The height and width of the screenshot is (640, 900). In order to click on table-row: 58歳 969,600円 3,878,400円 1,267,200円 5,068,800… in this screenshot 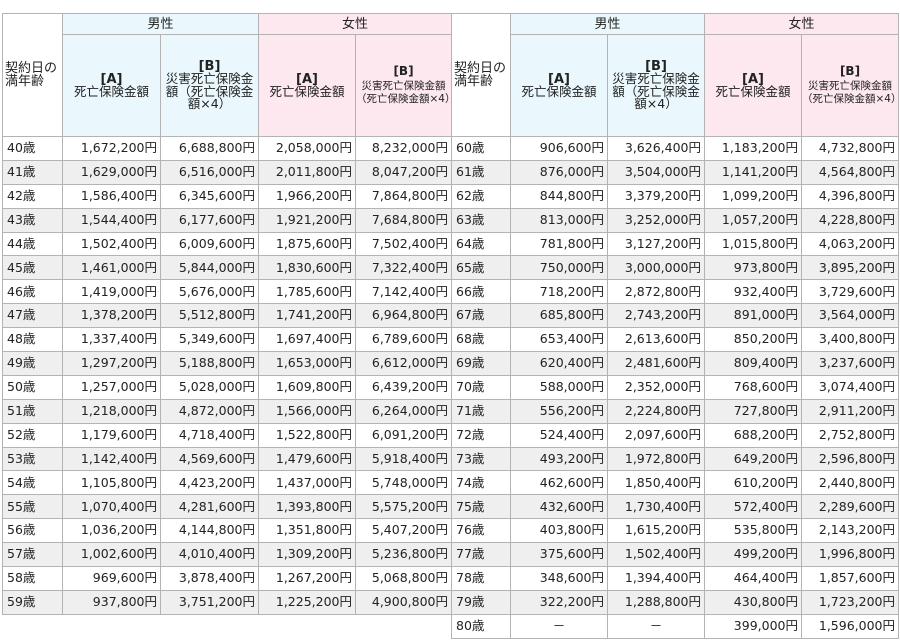, I will do `click(227, 578)`.